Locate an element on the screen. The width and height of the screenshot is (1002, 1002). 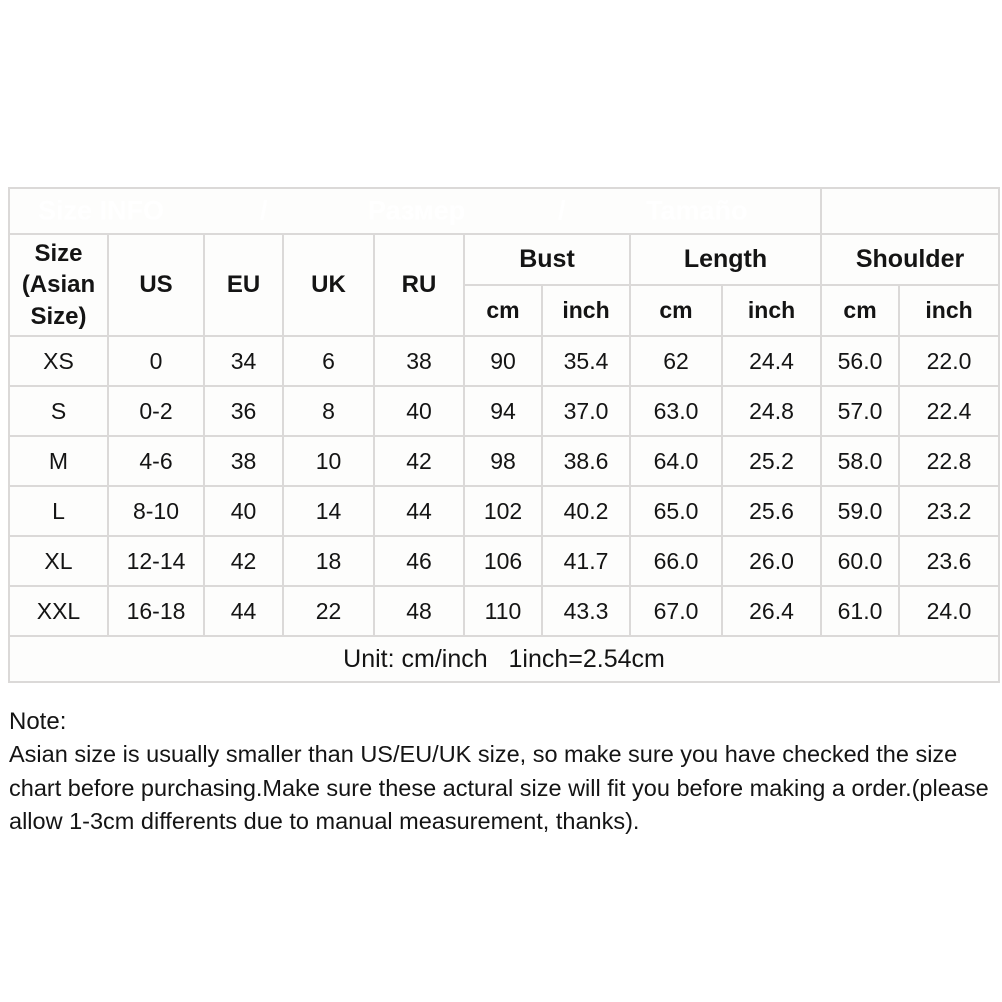
unit-note: Unit: cm/inch 1inch=2.54cm is located at coordinates (504, 659).